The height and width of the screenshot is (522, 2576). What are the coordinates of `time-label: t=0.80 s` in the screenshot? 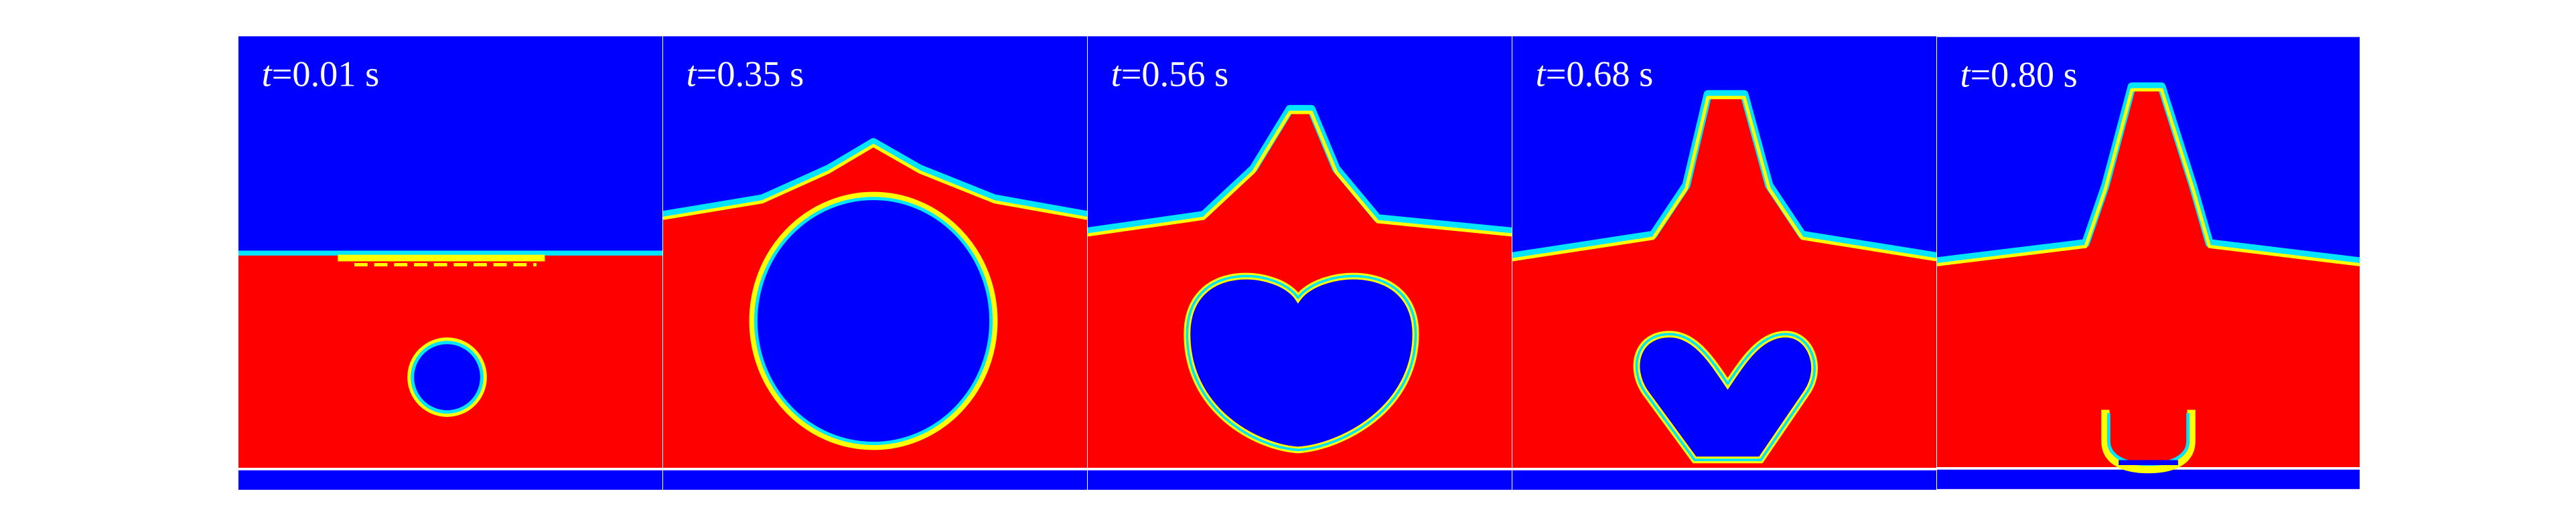 It's located at (2019, 74).